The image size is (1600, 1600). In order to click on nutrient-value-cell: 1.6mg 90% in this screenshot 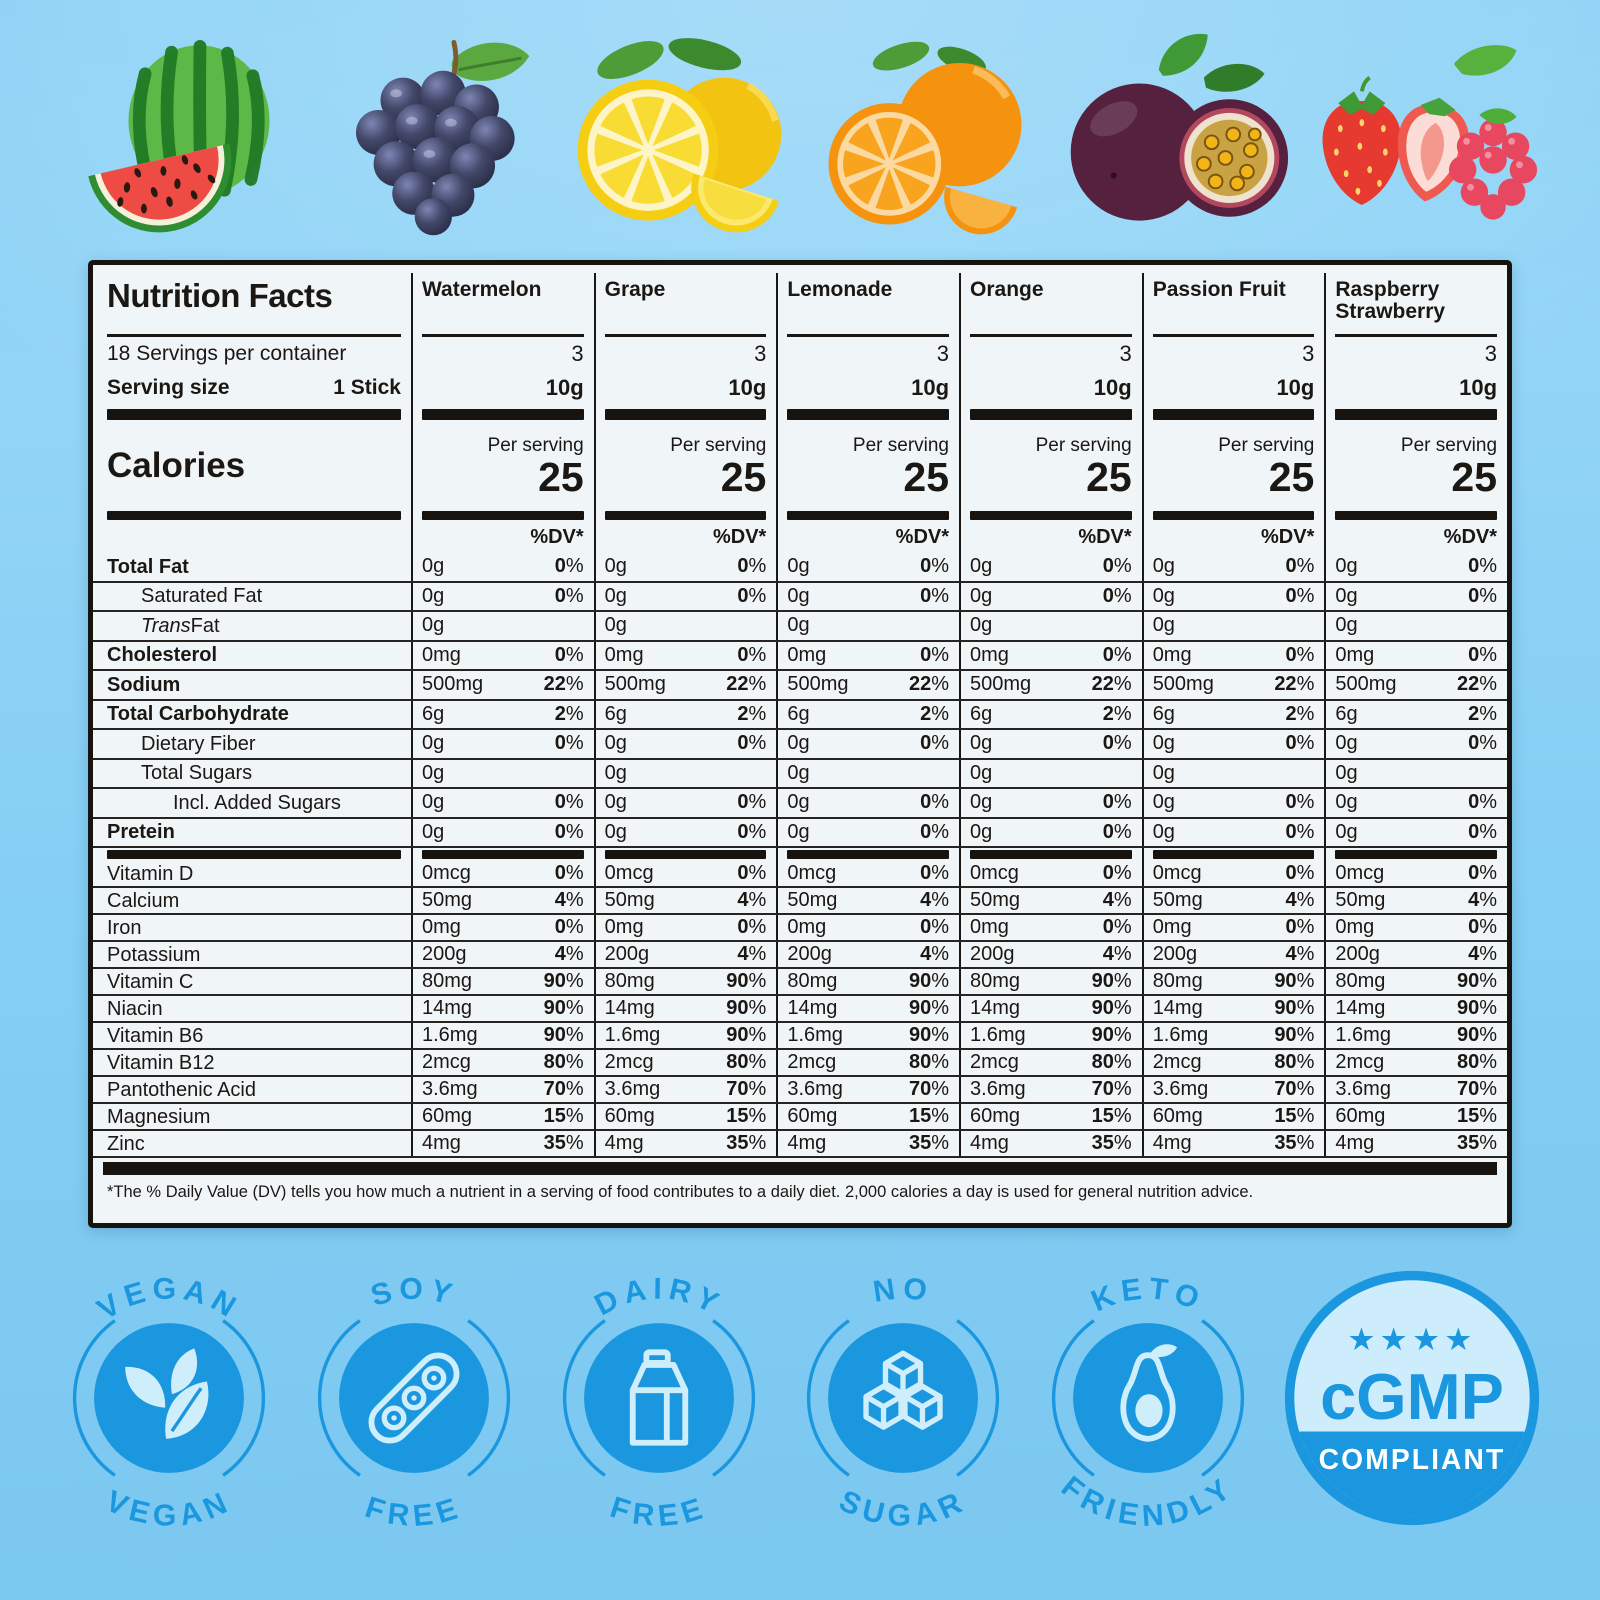, I will do `click(502, 1035)`.